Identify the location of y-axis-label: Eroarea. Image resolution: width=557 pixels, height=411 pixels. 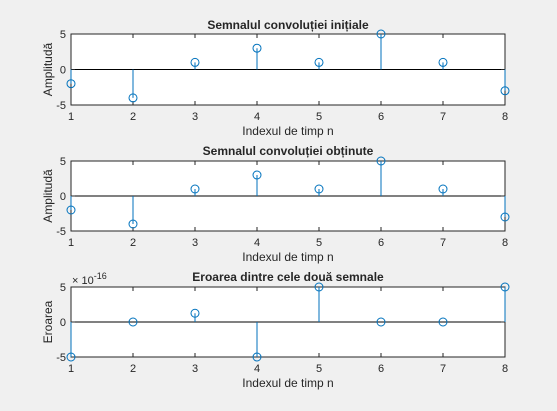
(48, 321).